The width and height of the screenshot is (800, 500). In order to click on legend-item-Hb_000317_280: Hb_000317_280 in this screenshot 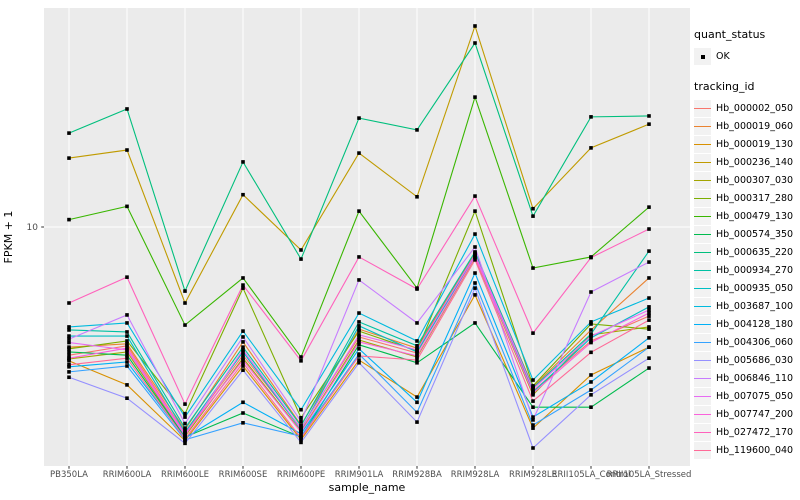, I will do `click(747, 198)`.